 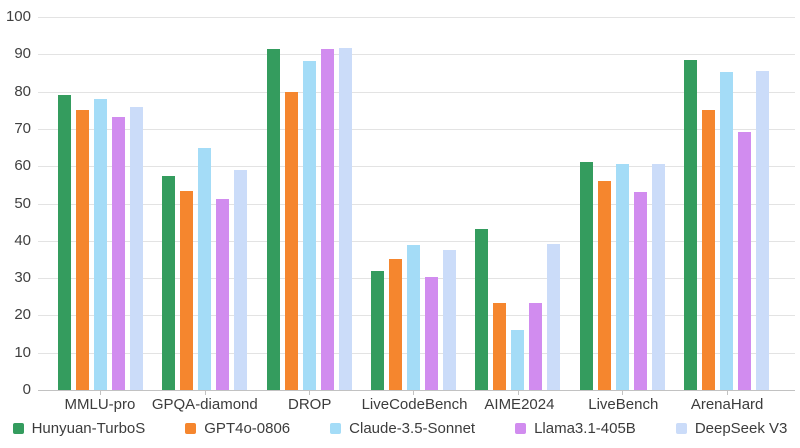 I want to click on y-tick-label: 60, so click(x=22, y=166).